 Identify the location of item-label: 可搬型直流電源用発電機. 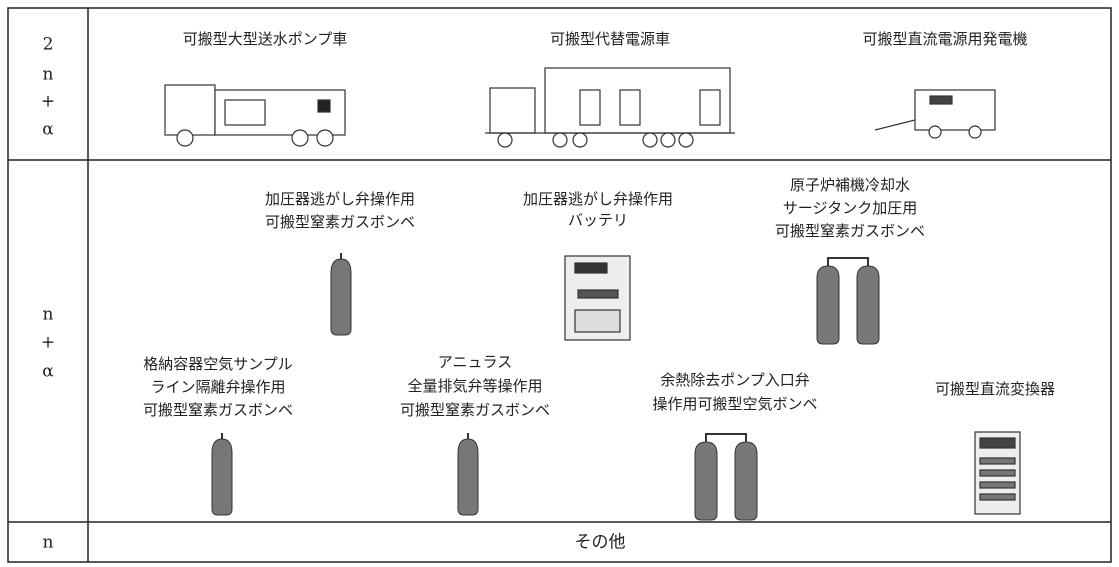
(944, 39).